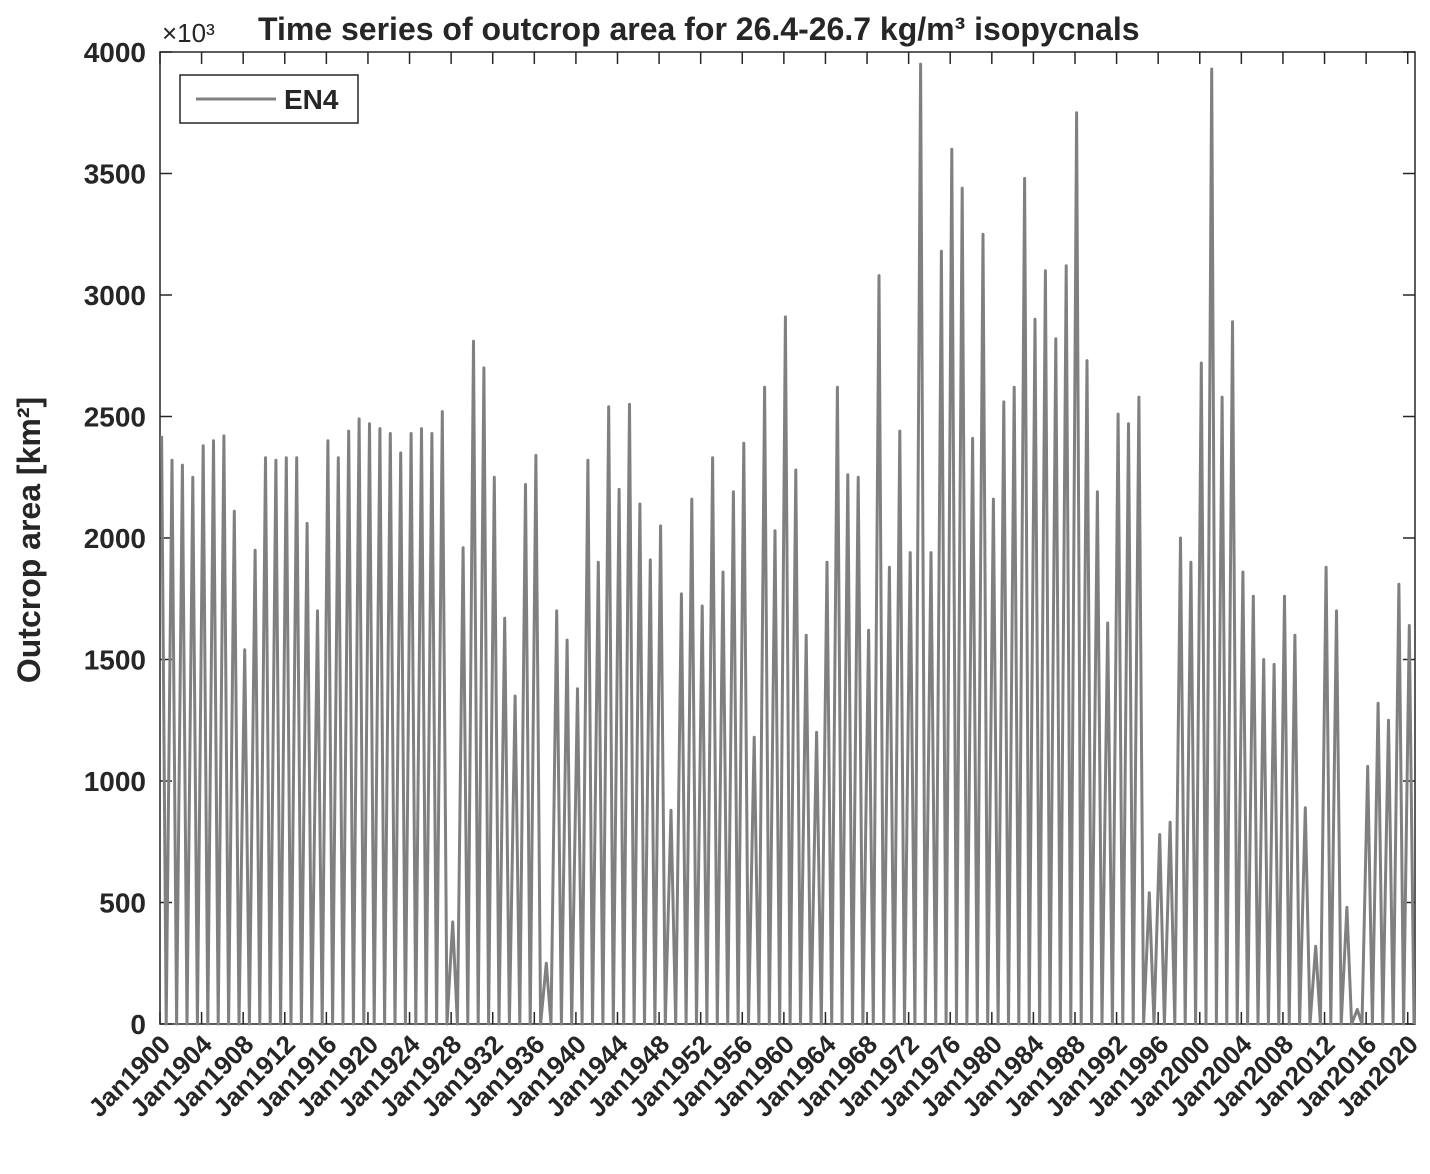 Image resolution: width=1430 pixels, height=1174 pixels. I want to click on y-tick-label: 1000, so click(115, 781).